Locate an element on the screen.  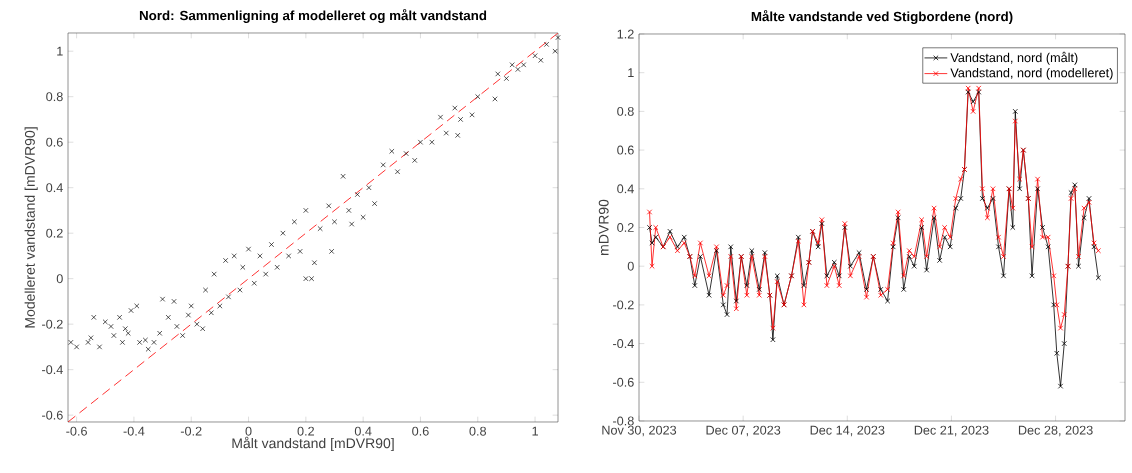
x-axis-title: Målt vandstand [mDVR90] is located at coordinates (313, 444).